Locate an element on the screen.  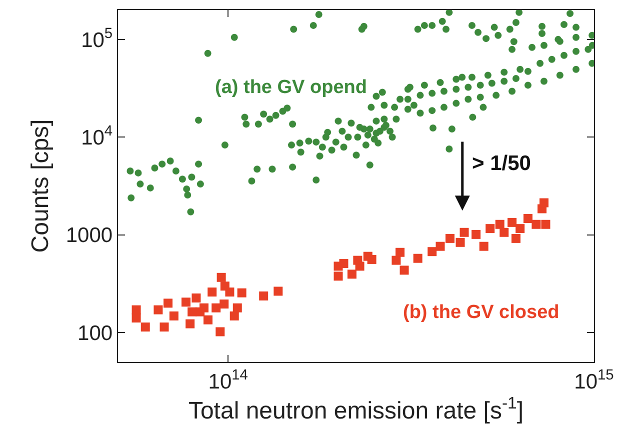
y-axis-title: Counts [cps] is located at coordinates (40, 186).